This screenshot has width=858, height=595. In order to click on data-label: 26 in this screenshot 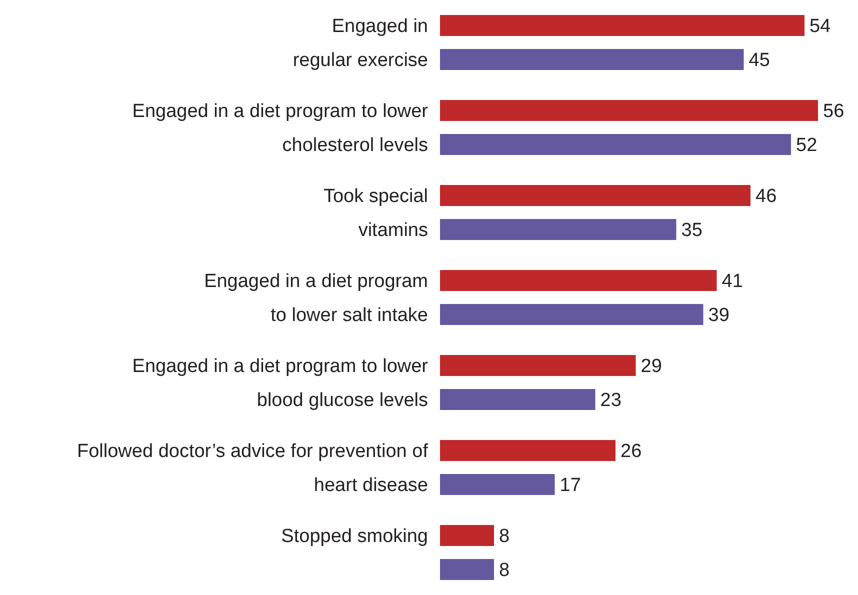, I will do `click(631, 451)`.